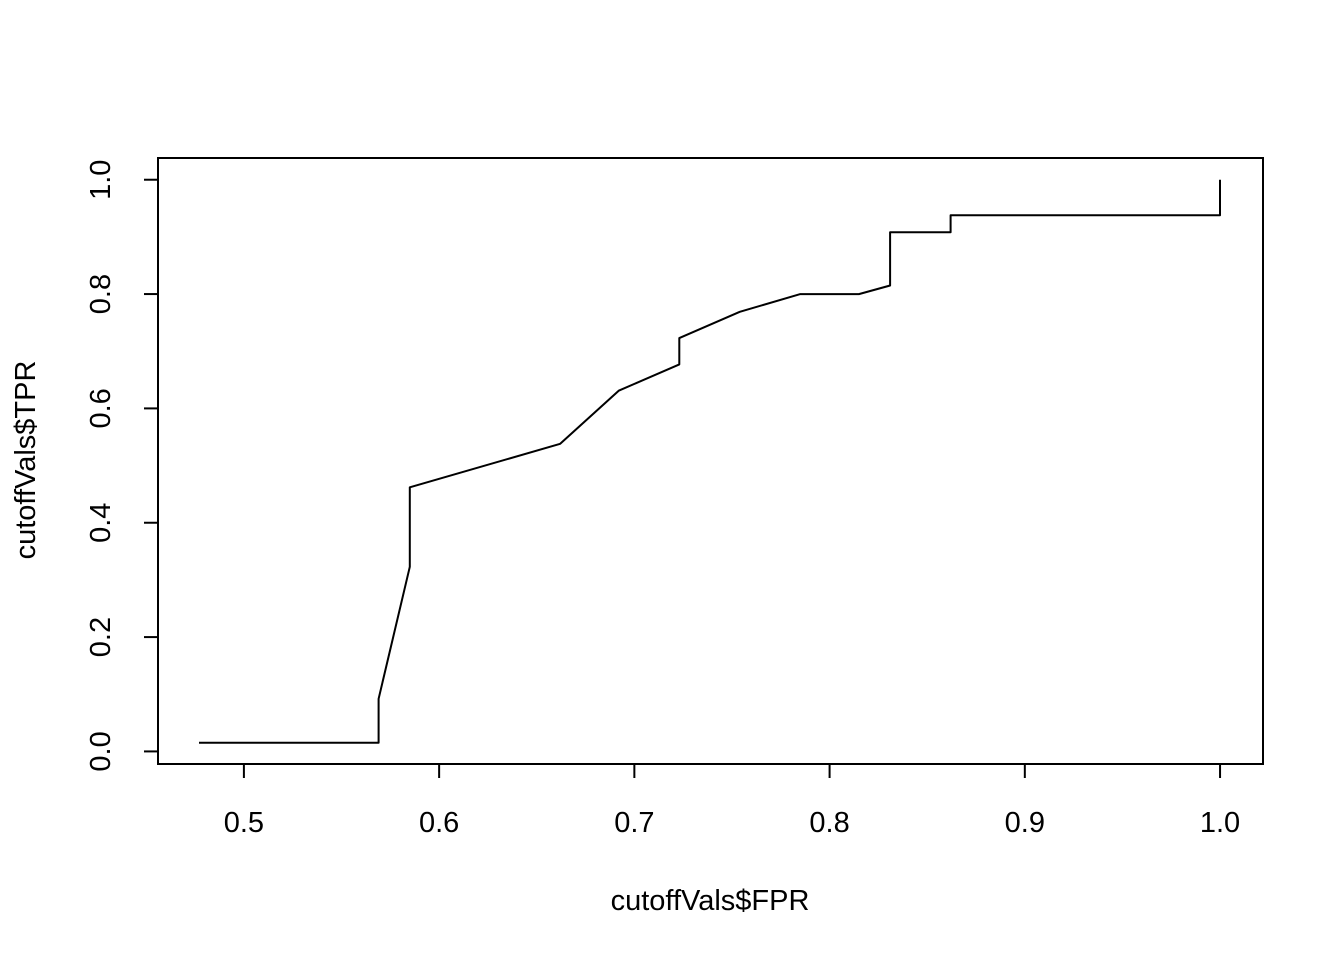 This screenshot has width=1344, height=960. I want to click on y-tick-label: 1.0, so click(101, 180).